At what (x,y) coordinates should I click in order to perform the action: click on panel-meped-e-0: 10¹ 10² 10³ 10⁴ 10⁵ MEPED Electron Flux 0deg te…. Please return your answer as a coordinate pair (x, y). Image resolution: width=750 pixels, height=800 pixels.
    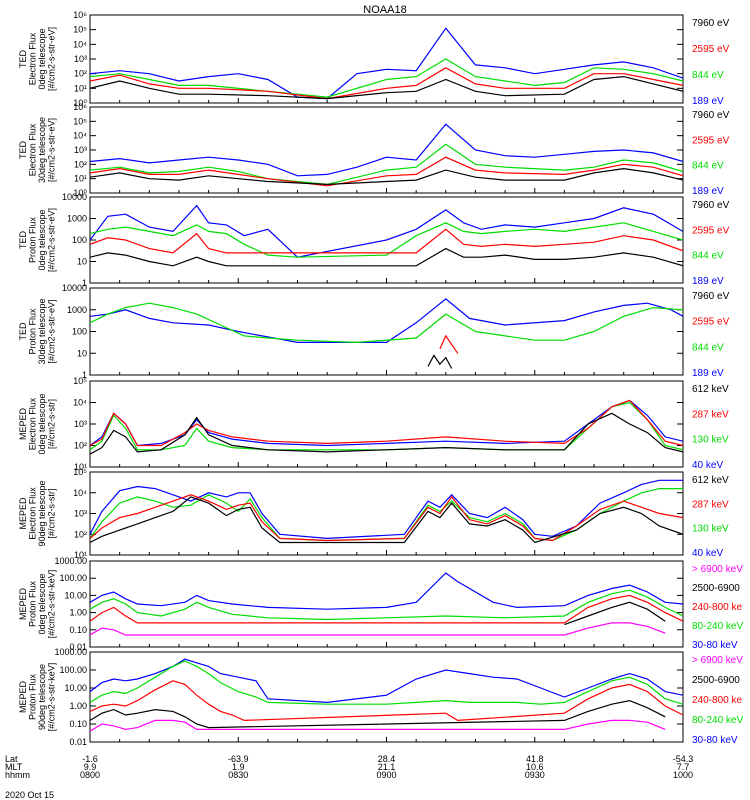
    Looking at the image, I should click on (373, 424).